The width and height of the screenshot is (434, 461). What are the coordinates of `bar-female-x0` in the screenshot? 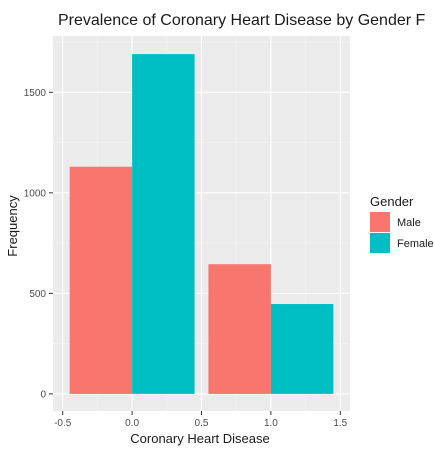 It's located at (163, 224).